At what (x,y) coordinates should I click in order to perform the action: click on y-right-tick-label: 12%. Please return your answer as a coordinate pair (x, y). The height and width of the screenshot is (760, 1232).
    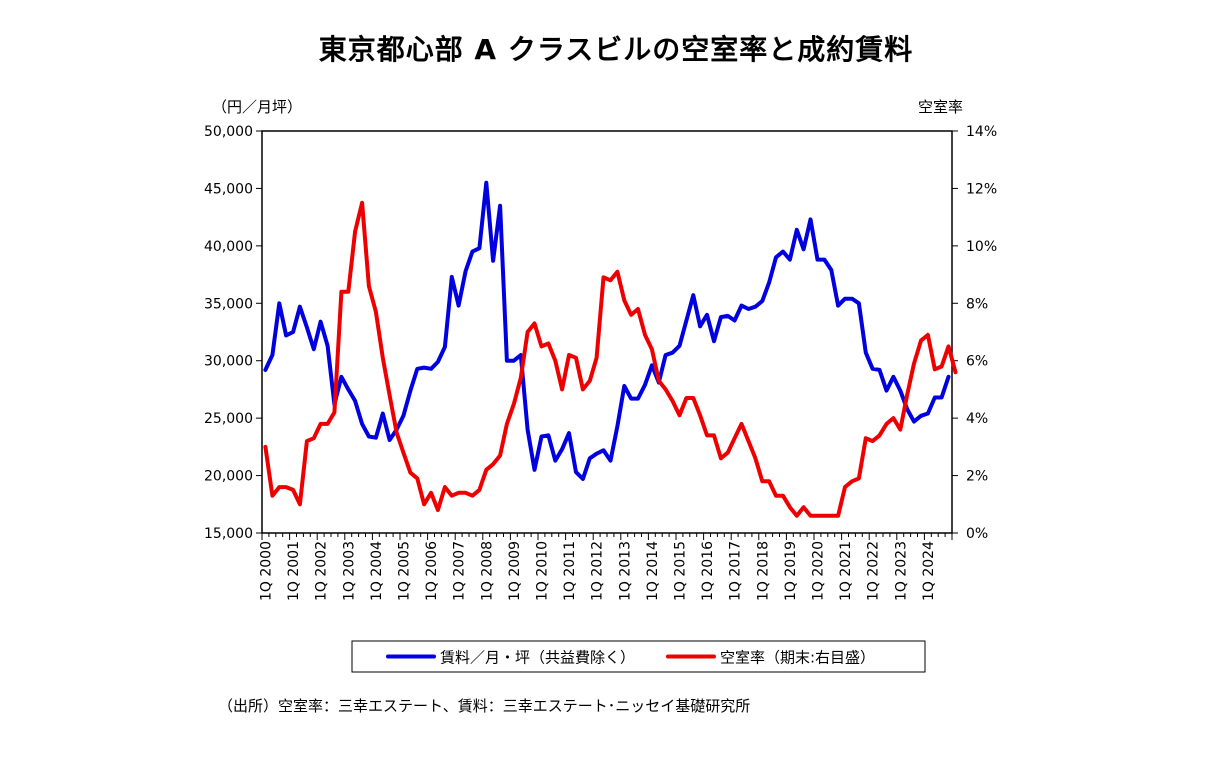
    Looking at the image, I should click on (981, 189).